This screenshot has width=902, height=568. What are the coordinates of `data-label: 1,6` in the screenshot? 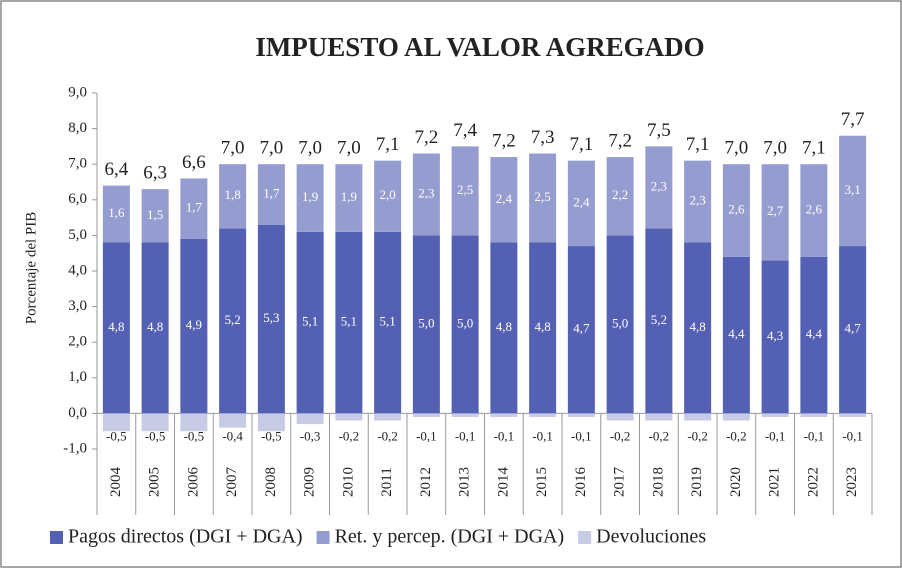 It's located at (116, 212).